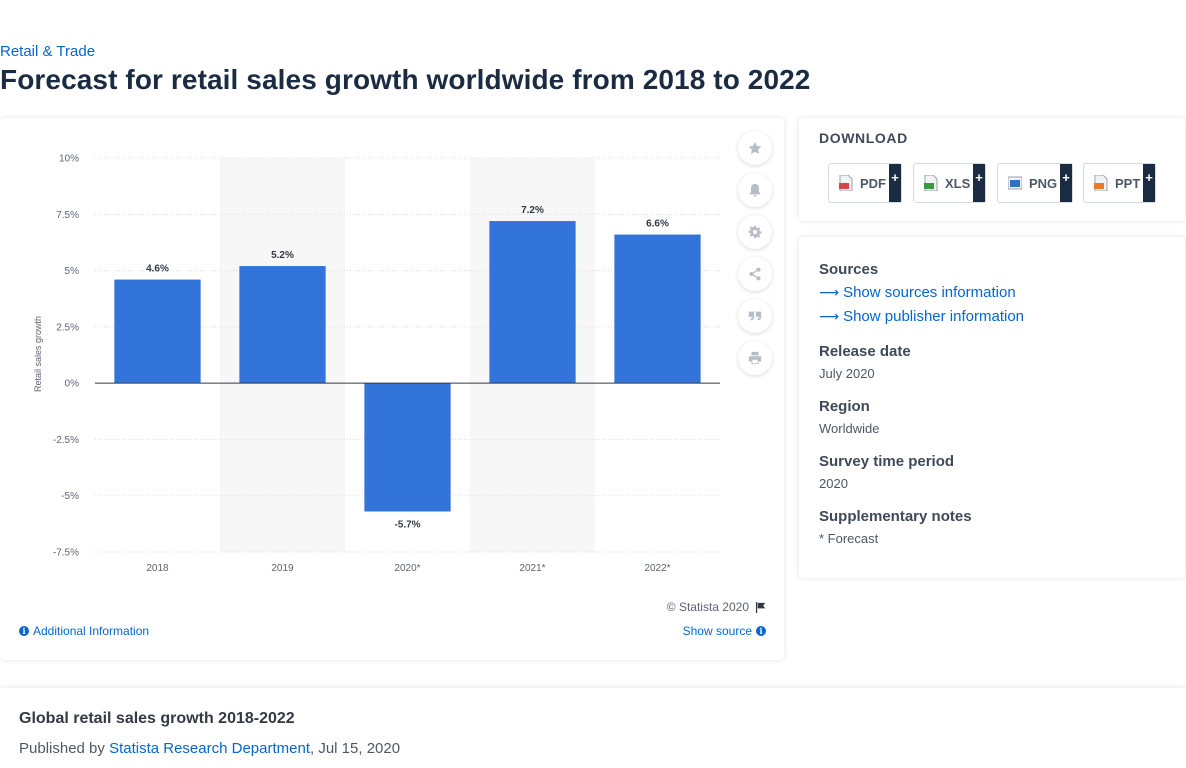  What do you see at coordinates (1015, 183) in the screenshot?
I see `png-file-icon` at bounding box center [1015, 183].